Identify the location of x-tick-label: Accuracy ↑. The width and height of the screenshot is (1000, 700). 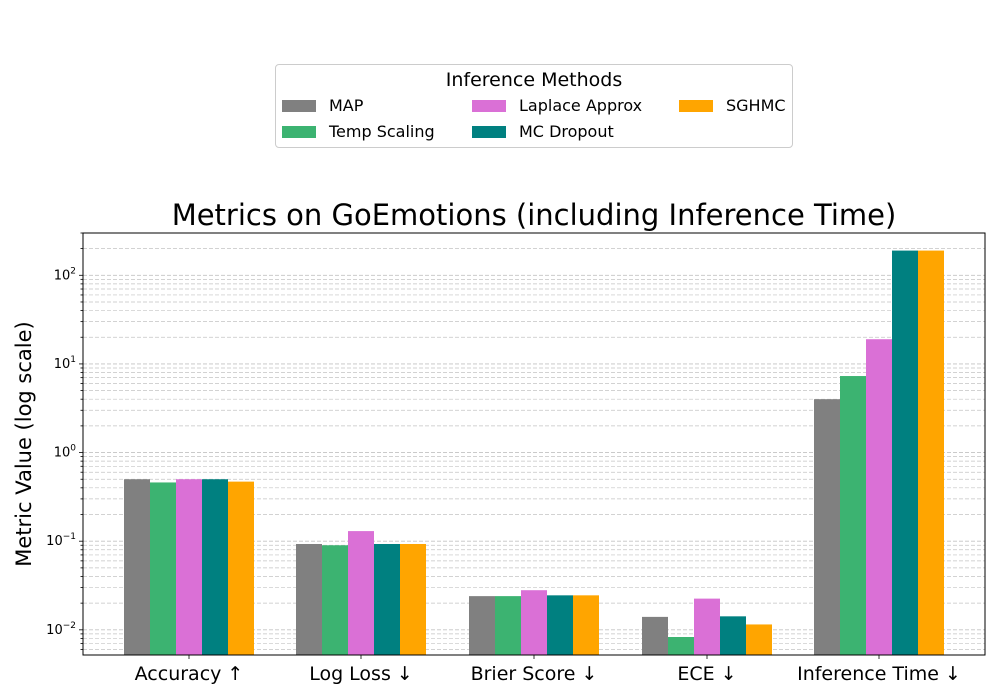
(189, 674).